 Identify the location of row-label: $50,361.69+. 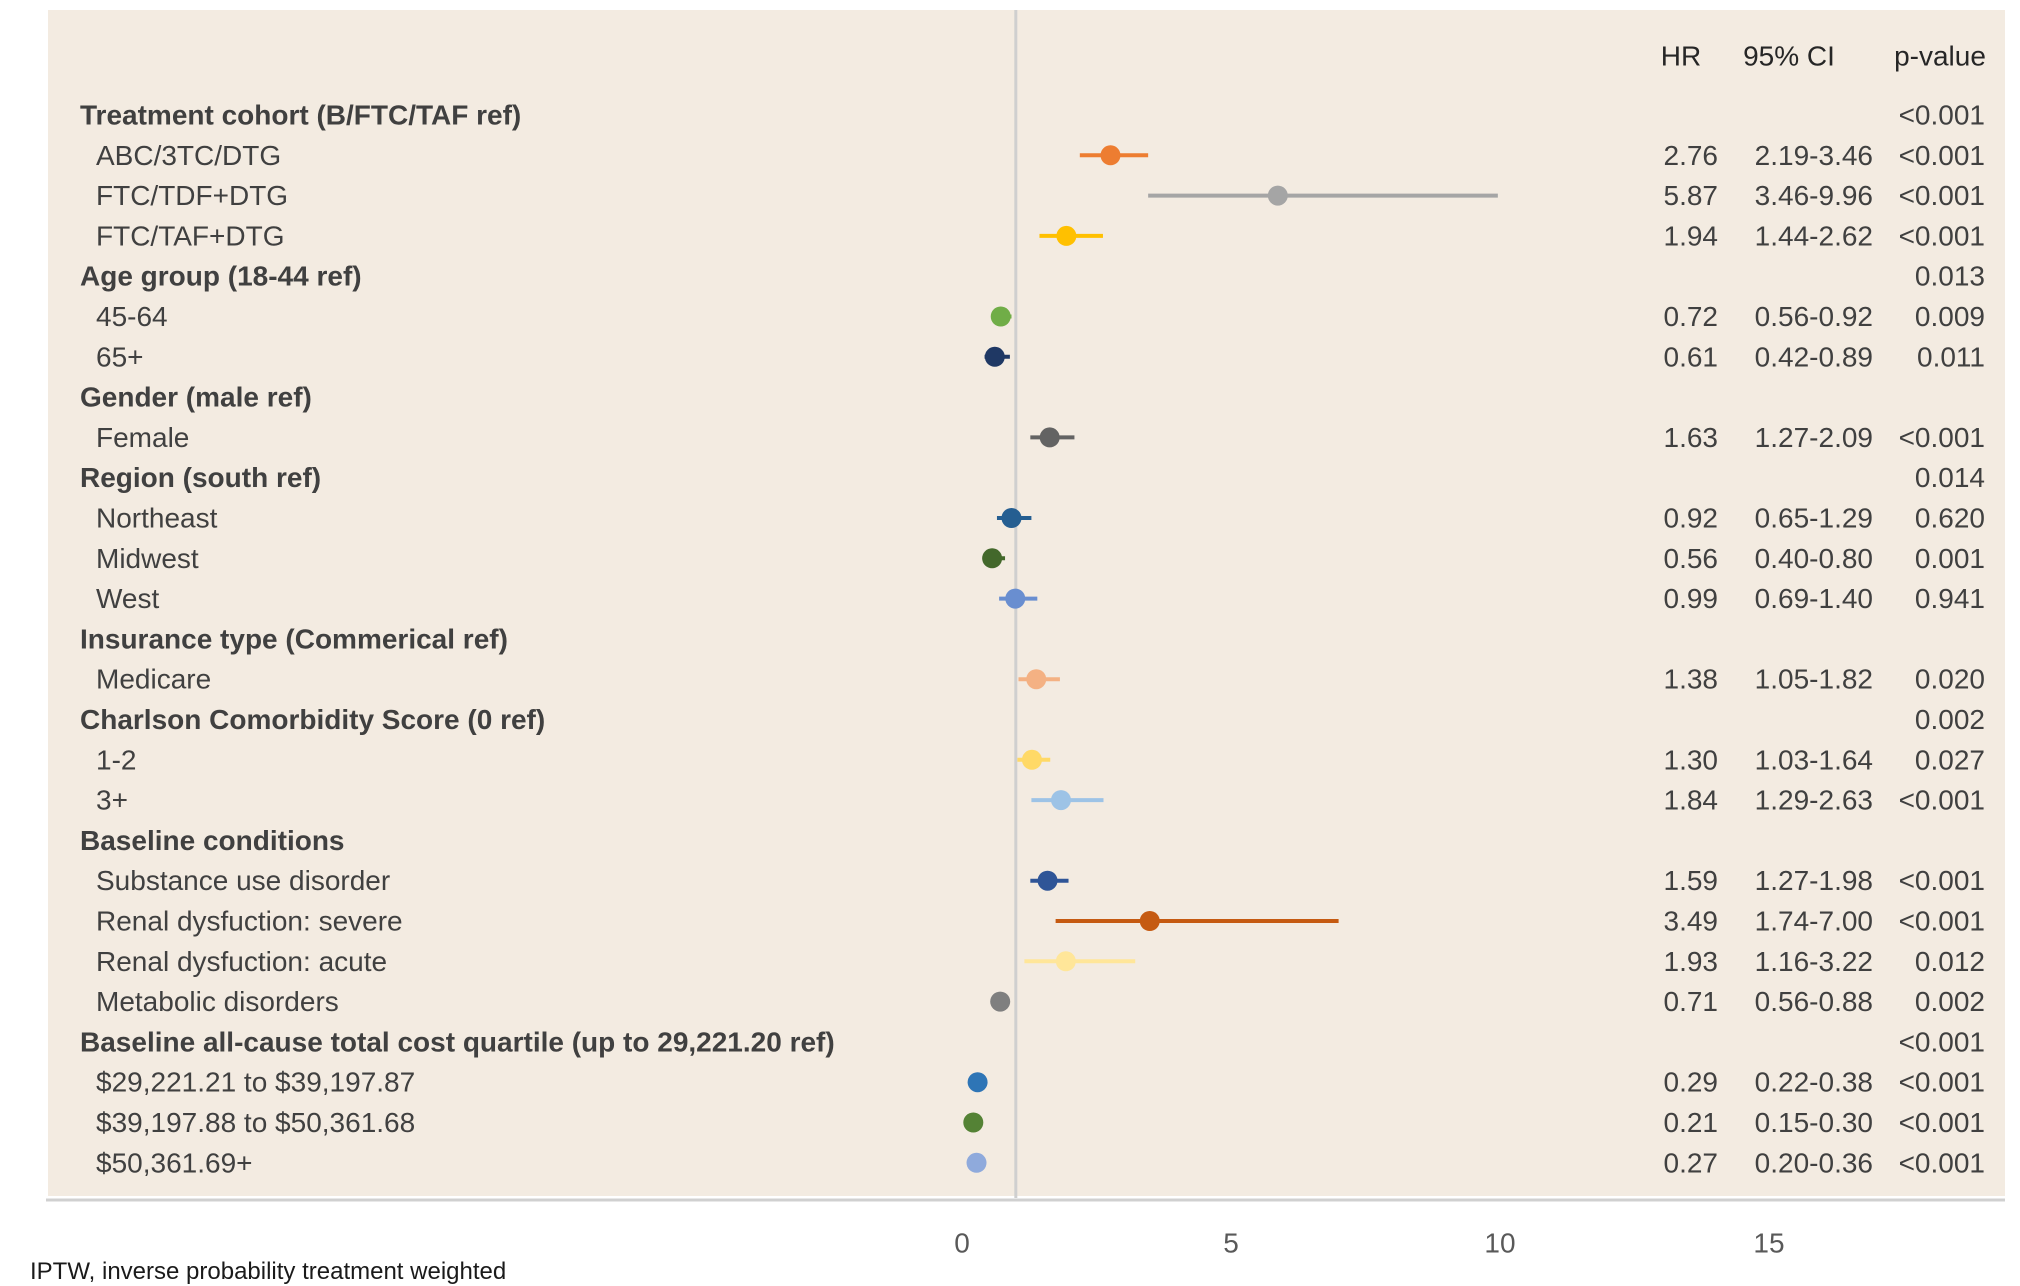
(174, 1162).